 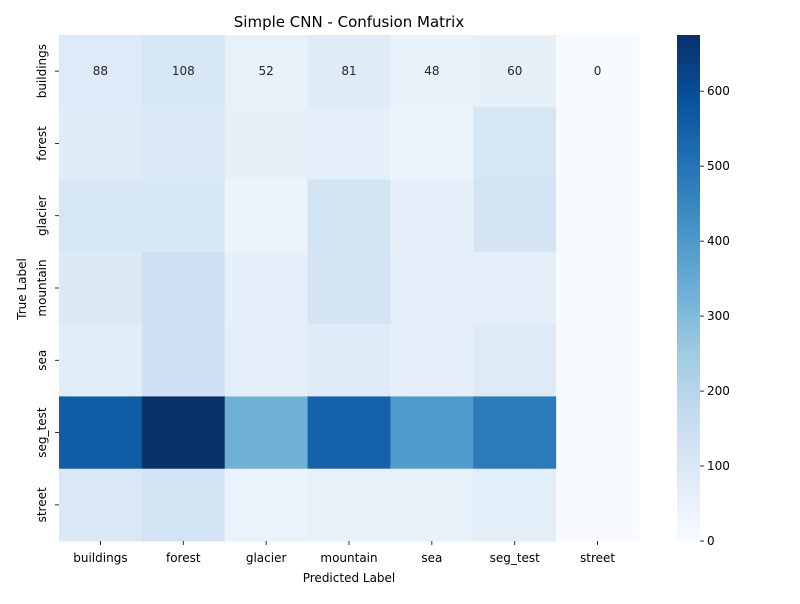 I want to click on x-axis-label: Predicted Label, so click(x=349, y=578).